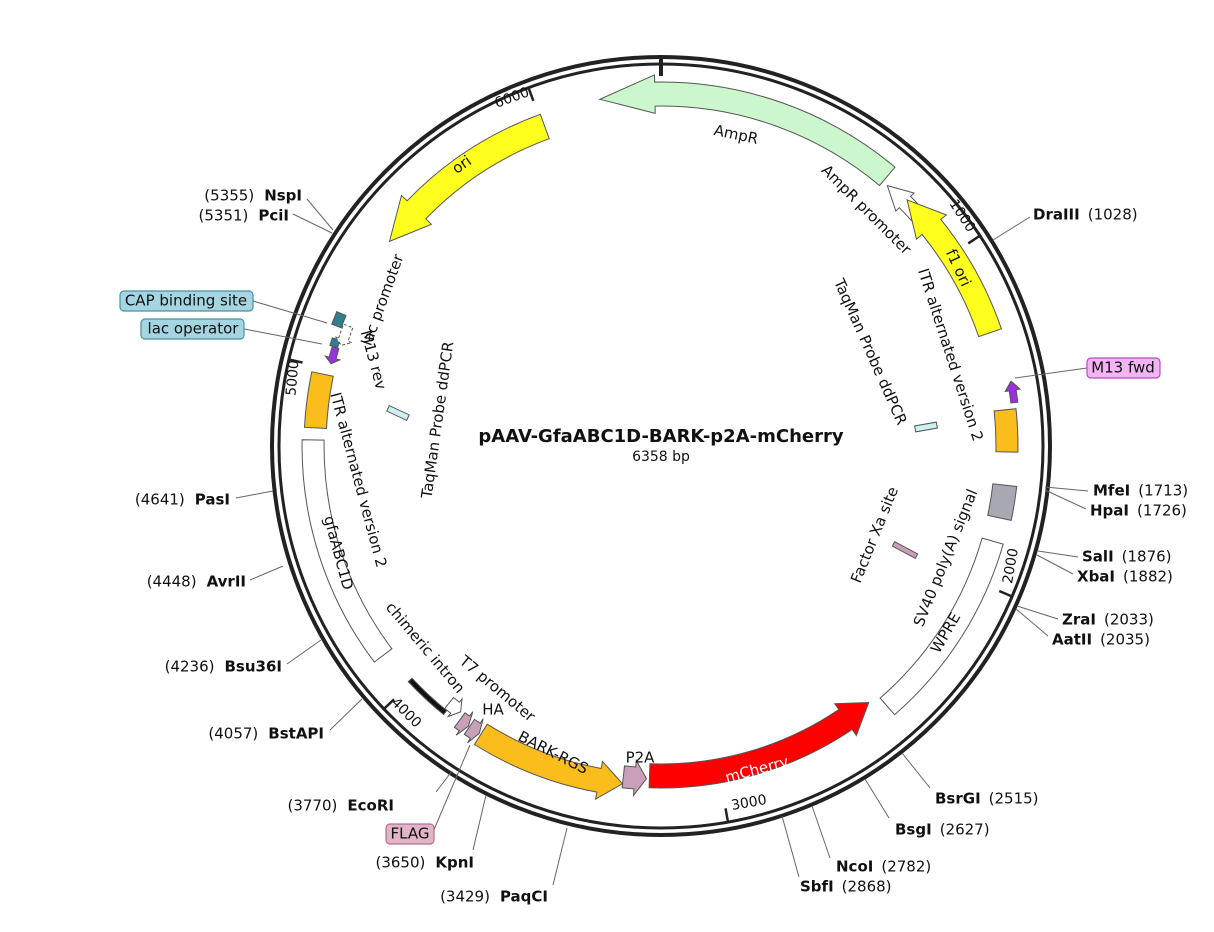 This screenshot has width=1214, height=932. I want to click on feature-label: HA, so click(493, 710).